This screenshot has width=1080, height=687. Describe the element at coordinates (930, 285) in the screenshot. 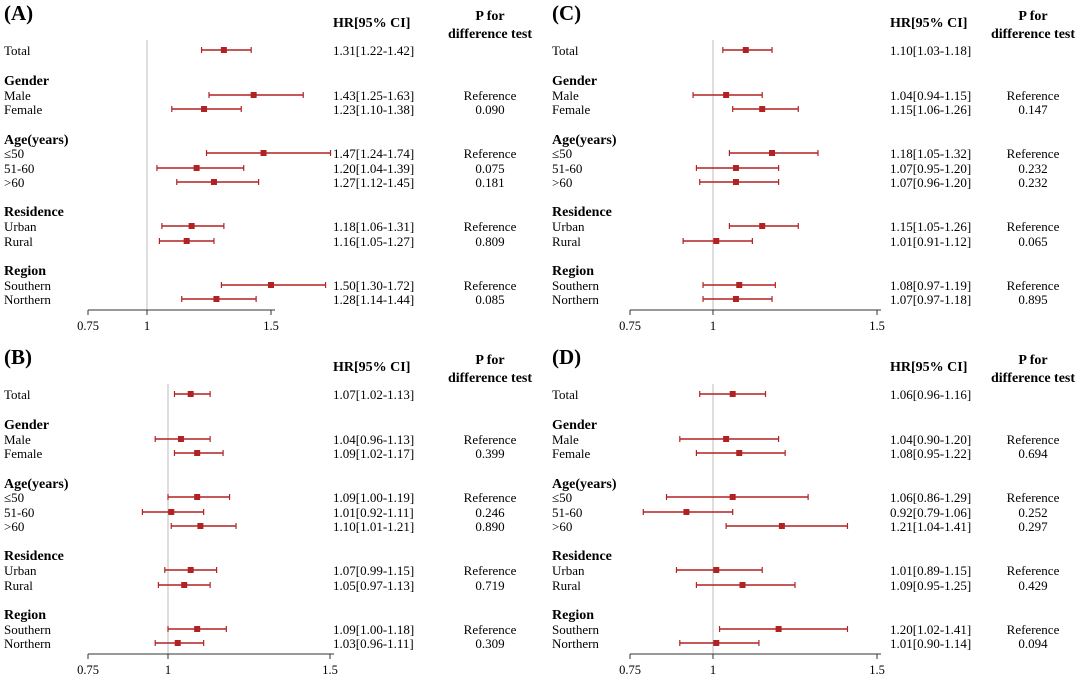

I see `hr-ci-value: 1.08[0.97-1.19]` at that location.